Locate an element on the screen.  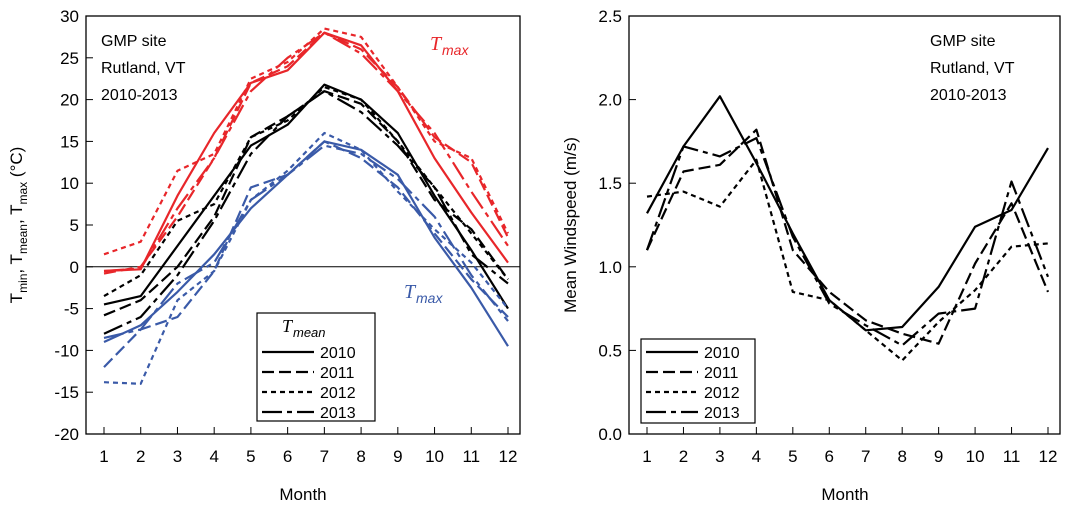
y-tick-label: 10 is located at coordinates (69, 183).